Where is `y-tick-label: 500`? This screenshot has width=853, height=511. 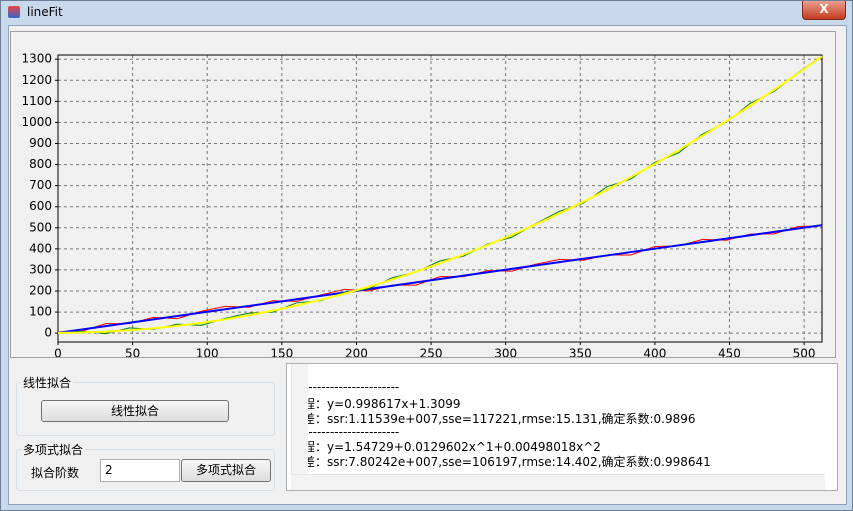
y-tick-label: 500 is located at coordinates (40, 227).